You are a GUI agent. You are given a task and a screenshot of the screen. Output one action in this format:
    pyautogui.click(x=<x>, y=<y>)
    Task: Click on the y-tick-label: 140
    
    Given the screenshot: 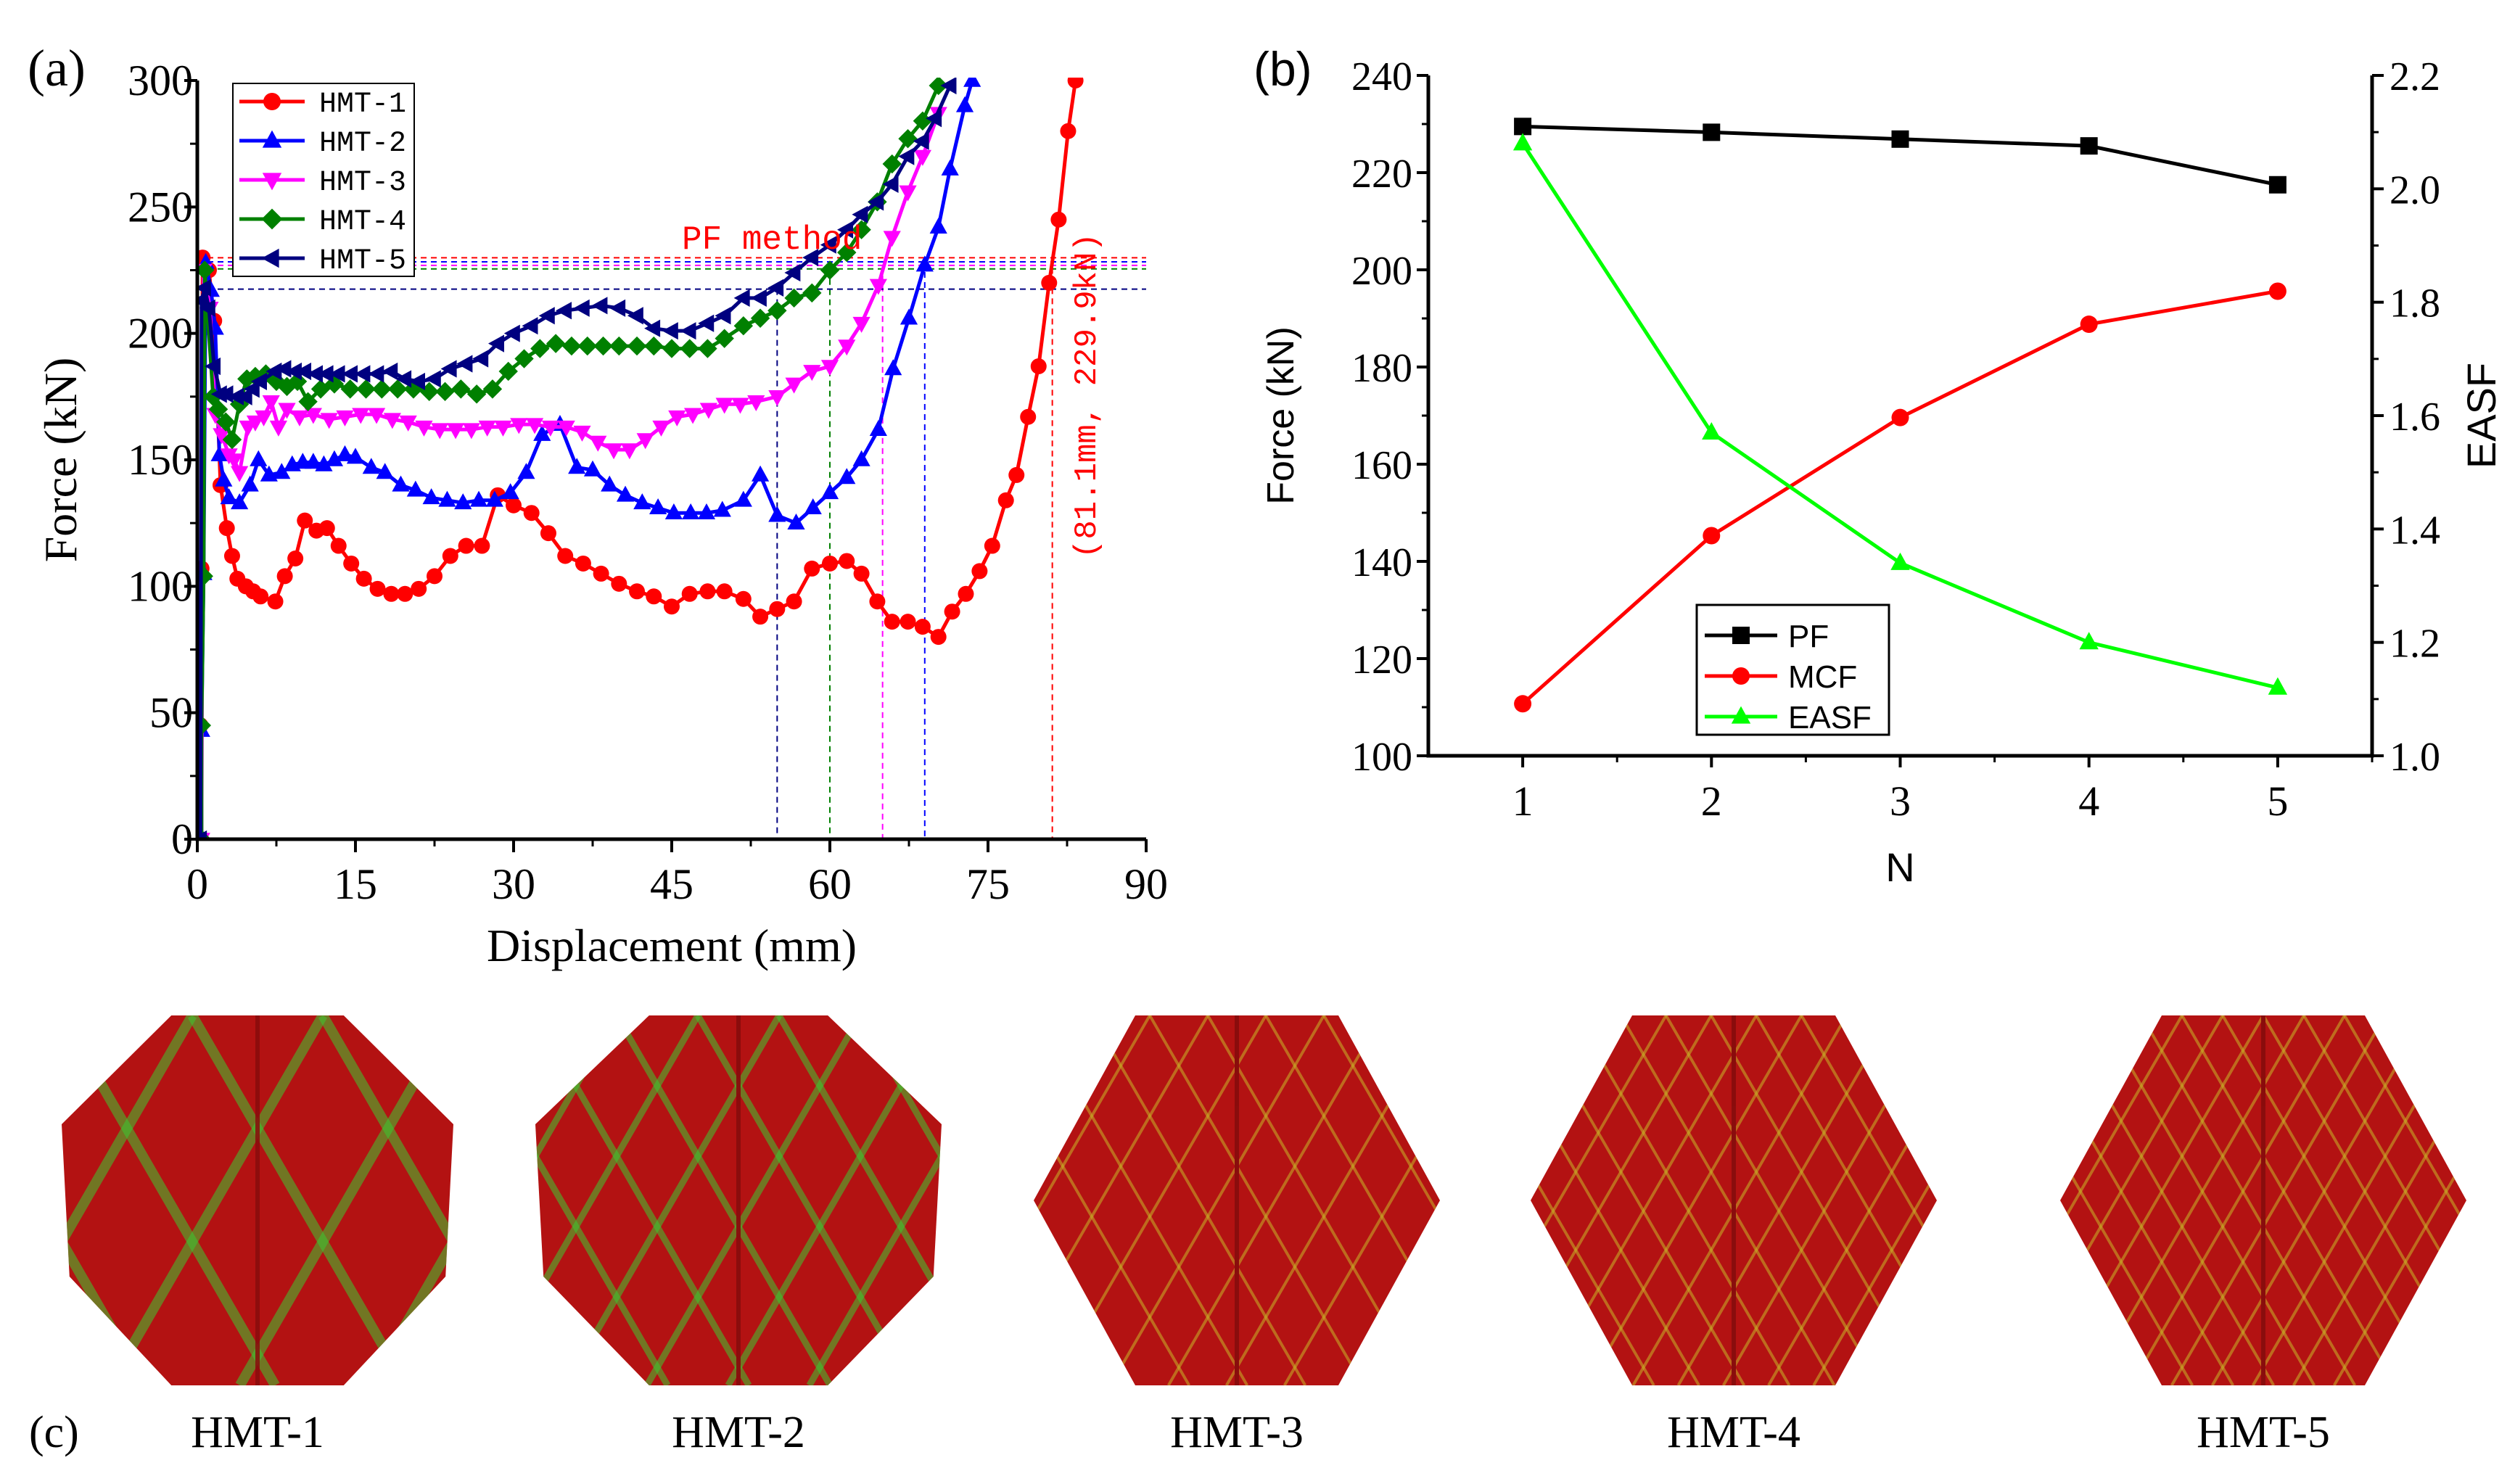 What is the action you would take?
    pyautogui.click(x=1381, y=562)
    